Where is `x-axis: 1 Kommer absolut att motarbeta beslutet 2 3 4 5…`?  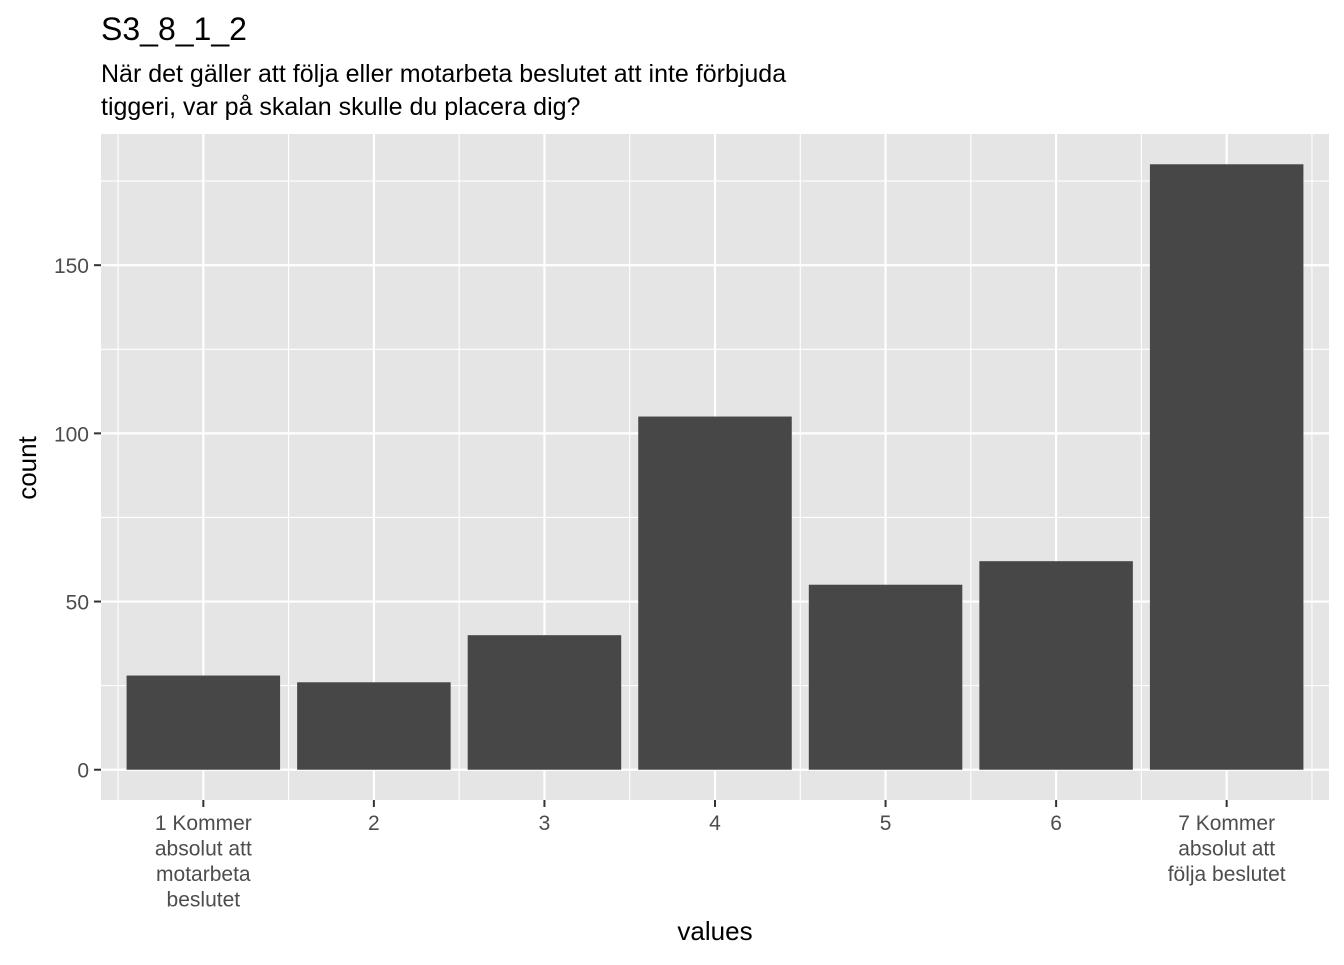 x-axis: 1 Kommer absolut att motarbeta beslutet 2 3 4 5… is located at coordinates (720, 856).